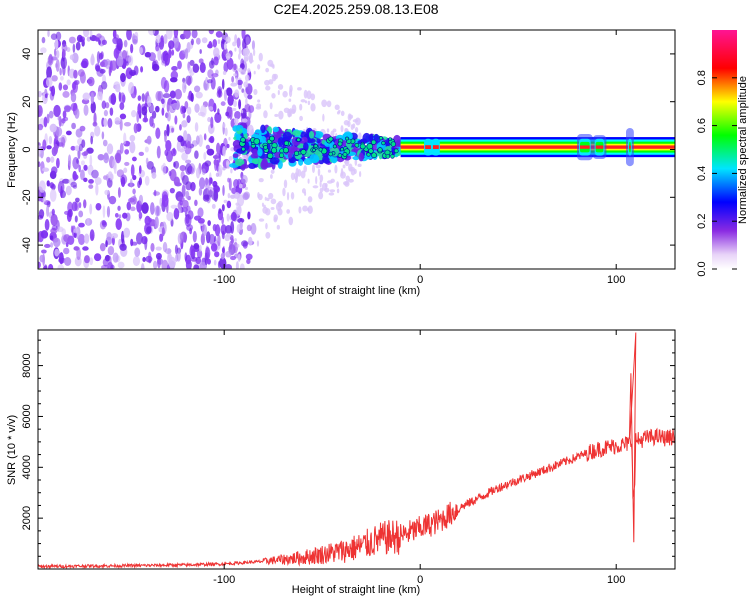 Image resolution: width=750 pixels, height=600 pixels. I want to click on spectrogram-y-tick-label: 0, so click(27, 149).